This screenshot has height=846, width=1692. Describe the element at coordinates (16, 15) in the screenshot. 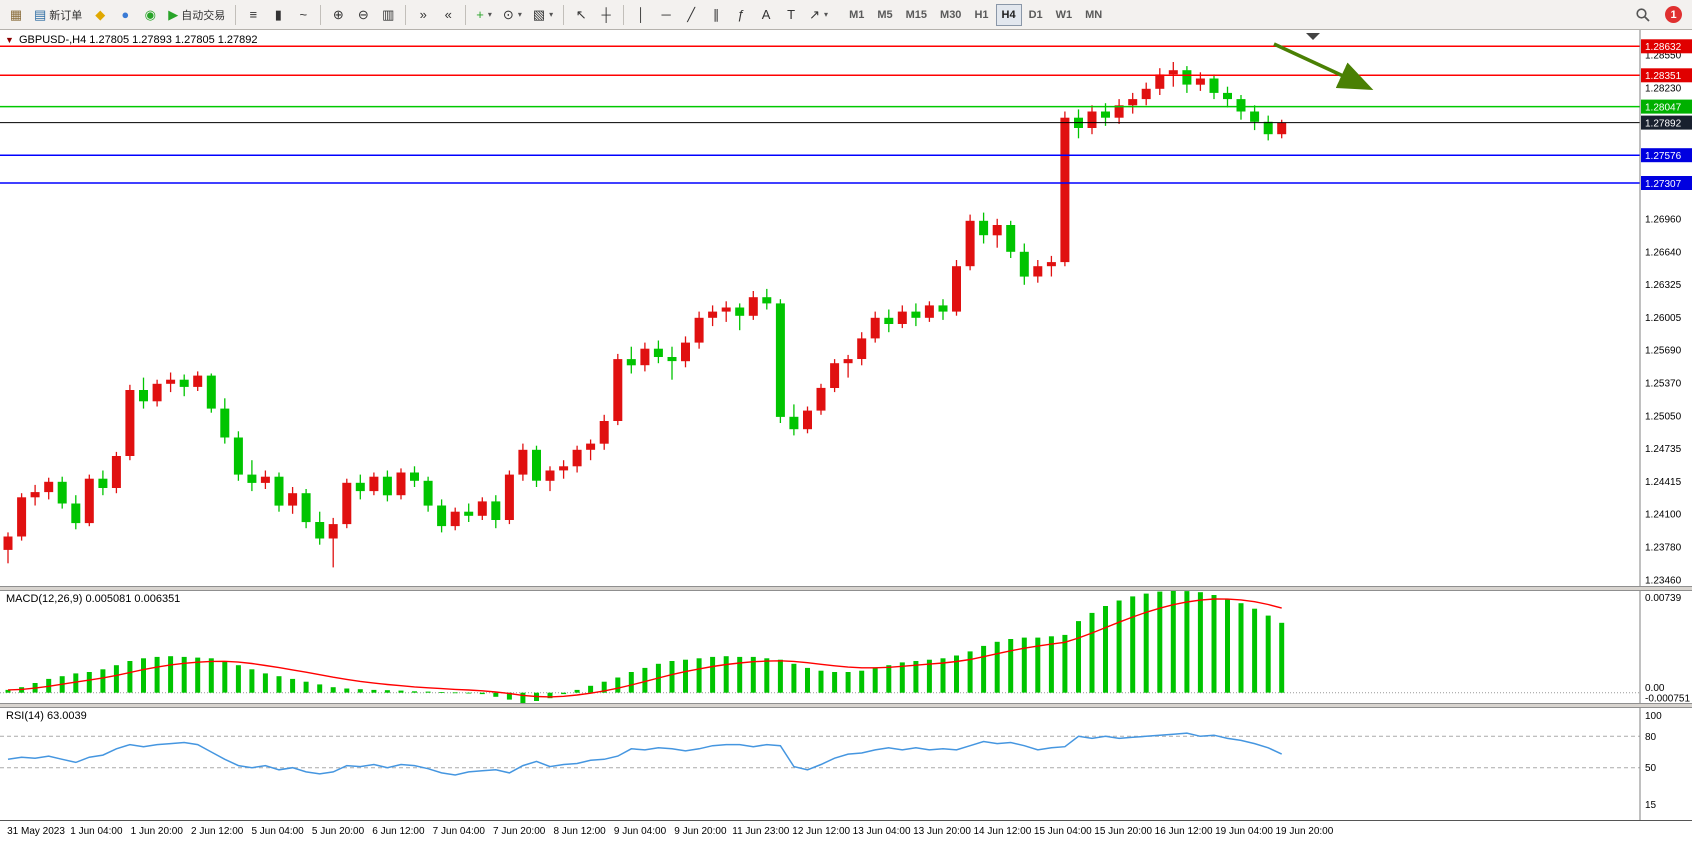

I see `chart-window-icon-button: ▦` at that location.